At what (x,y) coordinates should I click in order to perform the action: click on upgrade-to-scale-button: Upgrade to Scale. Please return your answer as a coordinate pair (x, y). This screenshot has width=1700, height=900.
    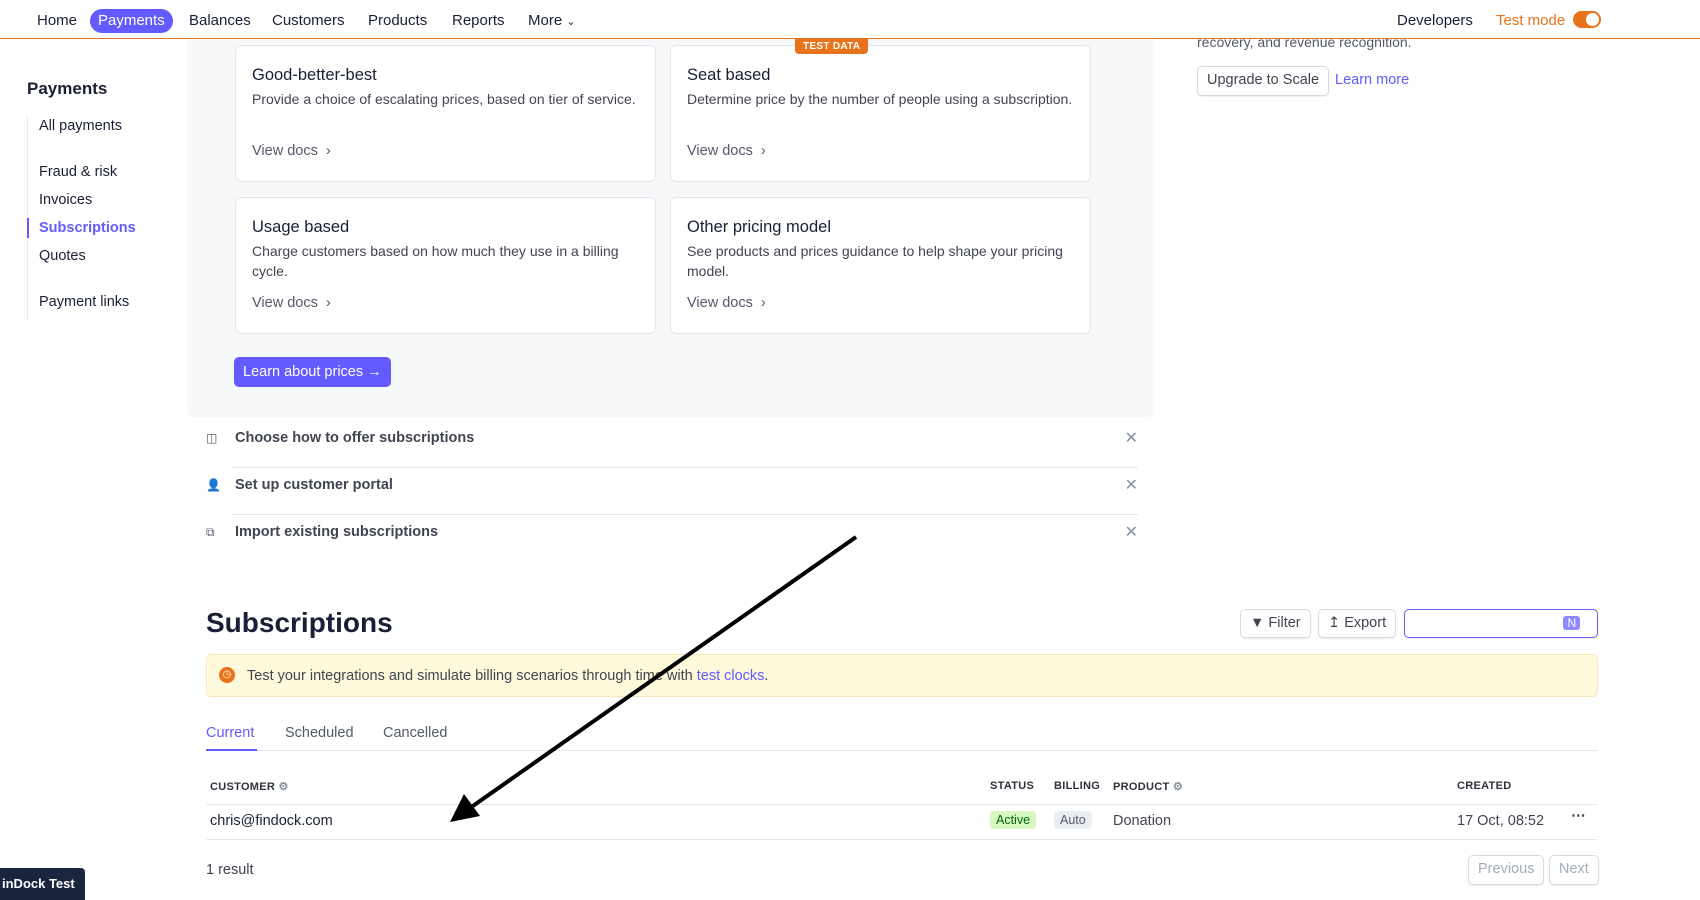
    Looking at the image, I should click on (1263, 81).